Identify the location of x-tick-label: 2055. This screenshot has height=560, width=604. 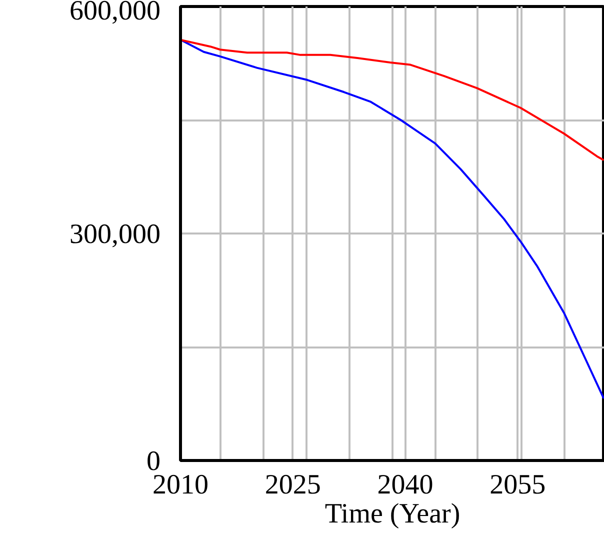
(518, 485).